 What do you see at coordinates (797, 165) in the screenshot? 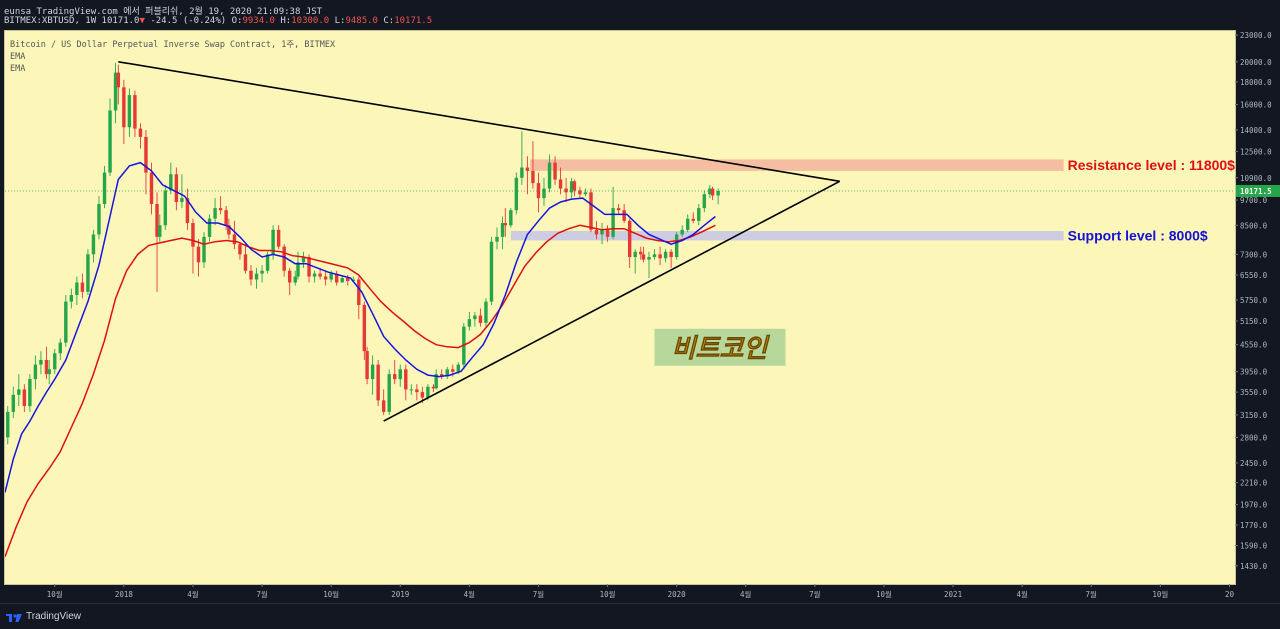
I see `resistance-zone` at bounding box center [797, 165].